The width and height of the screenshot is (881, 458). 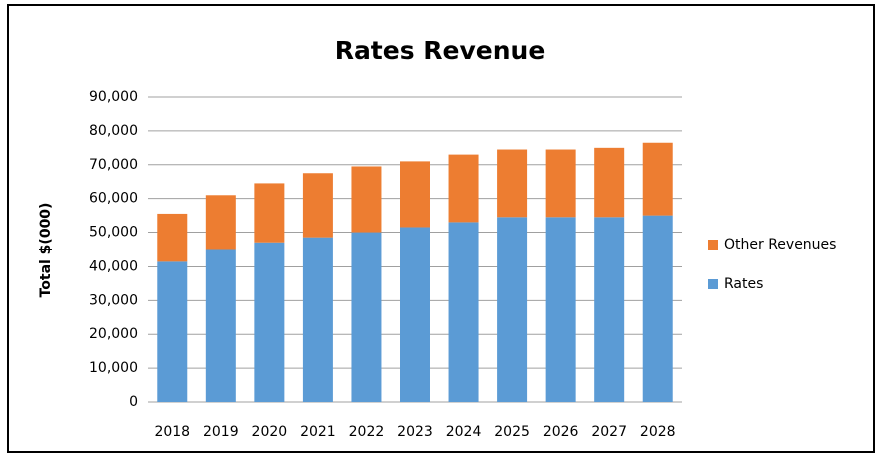 I want to click on y-tick-label: 30,000, so click(x=113, y=300).